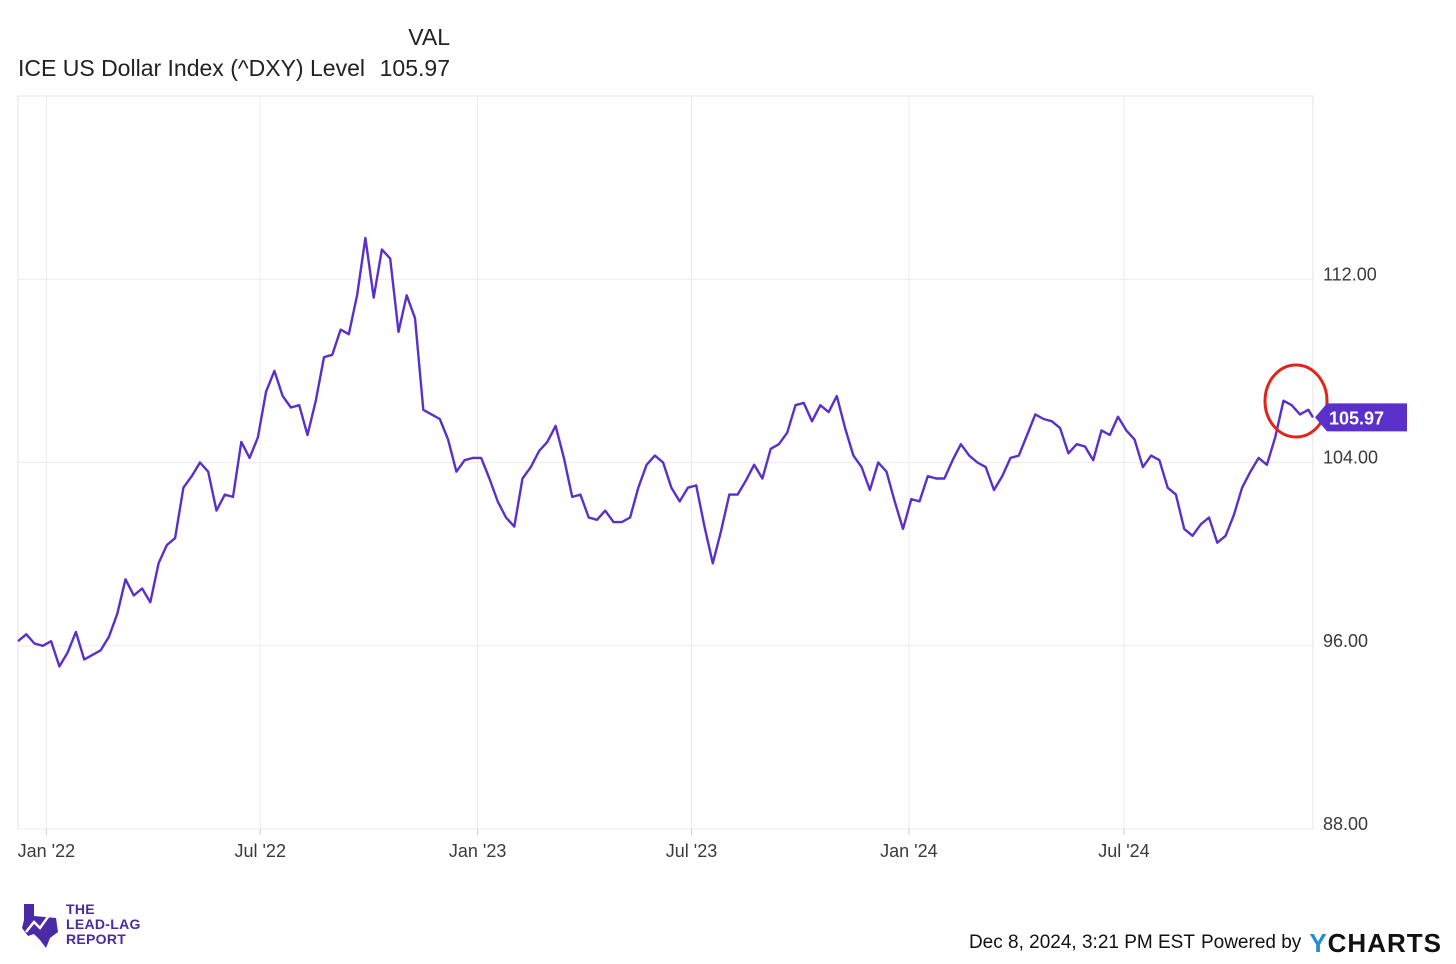 This screenshot has height=964, width=1456. I want to click on brand-line-1: THE, so click(80, 909).